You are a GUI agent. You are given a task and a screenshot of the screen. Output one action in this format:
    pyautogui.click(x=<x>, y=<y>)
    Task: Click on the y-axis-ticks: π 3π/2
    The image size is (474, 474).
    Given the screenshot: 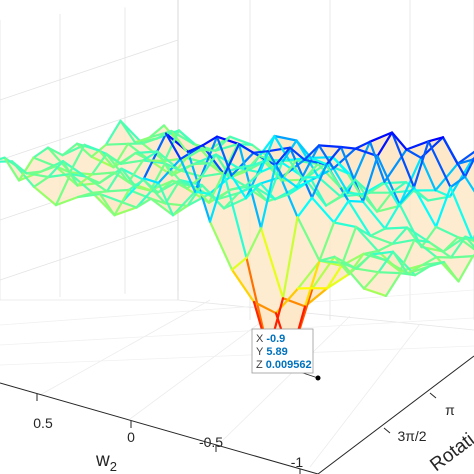 What is the action you would take?
    pyautogui.click(x=419, y=418)
    